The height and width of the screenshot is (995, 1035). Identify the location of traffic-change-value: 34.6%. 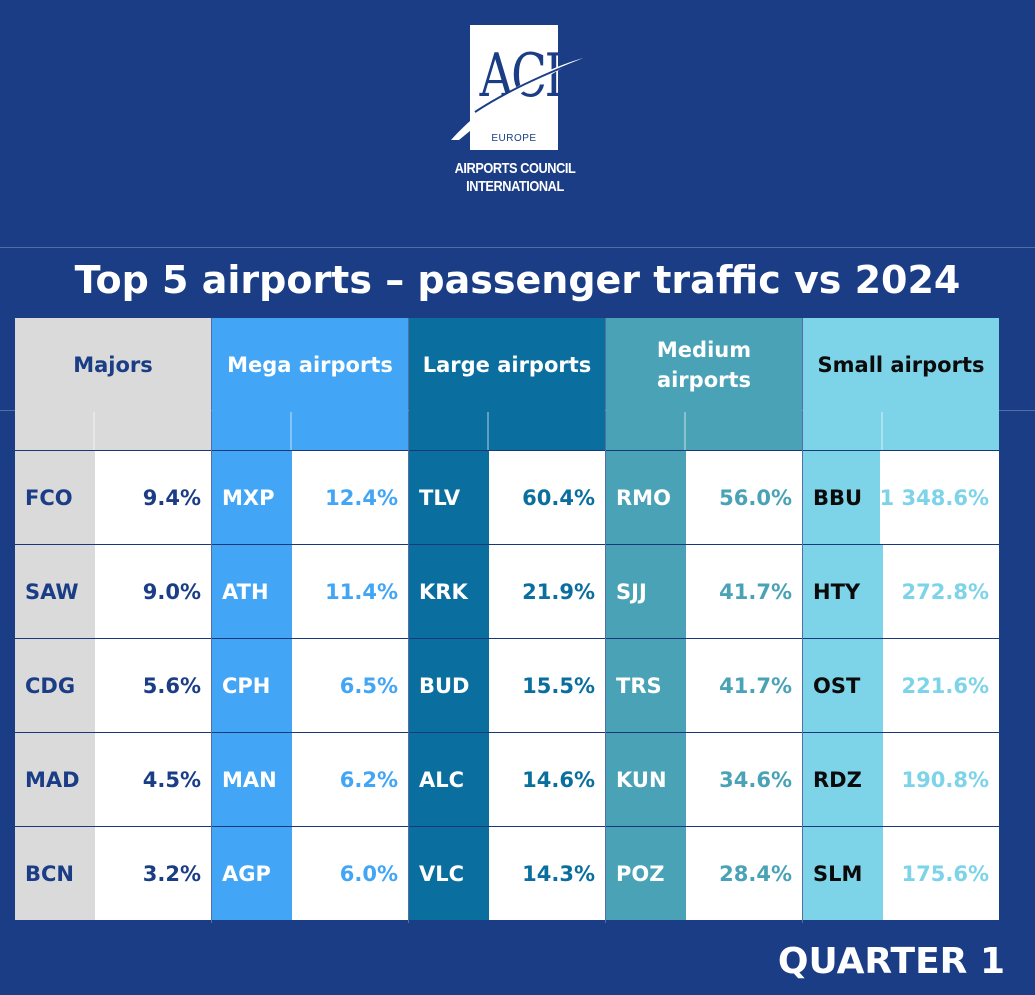
(744, 779).